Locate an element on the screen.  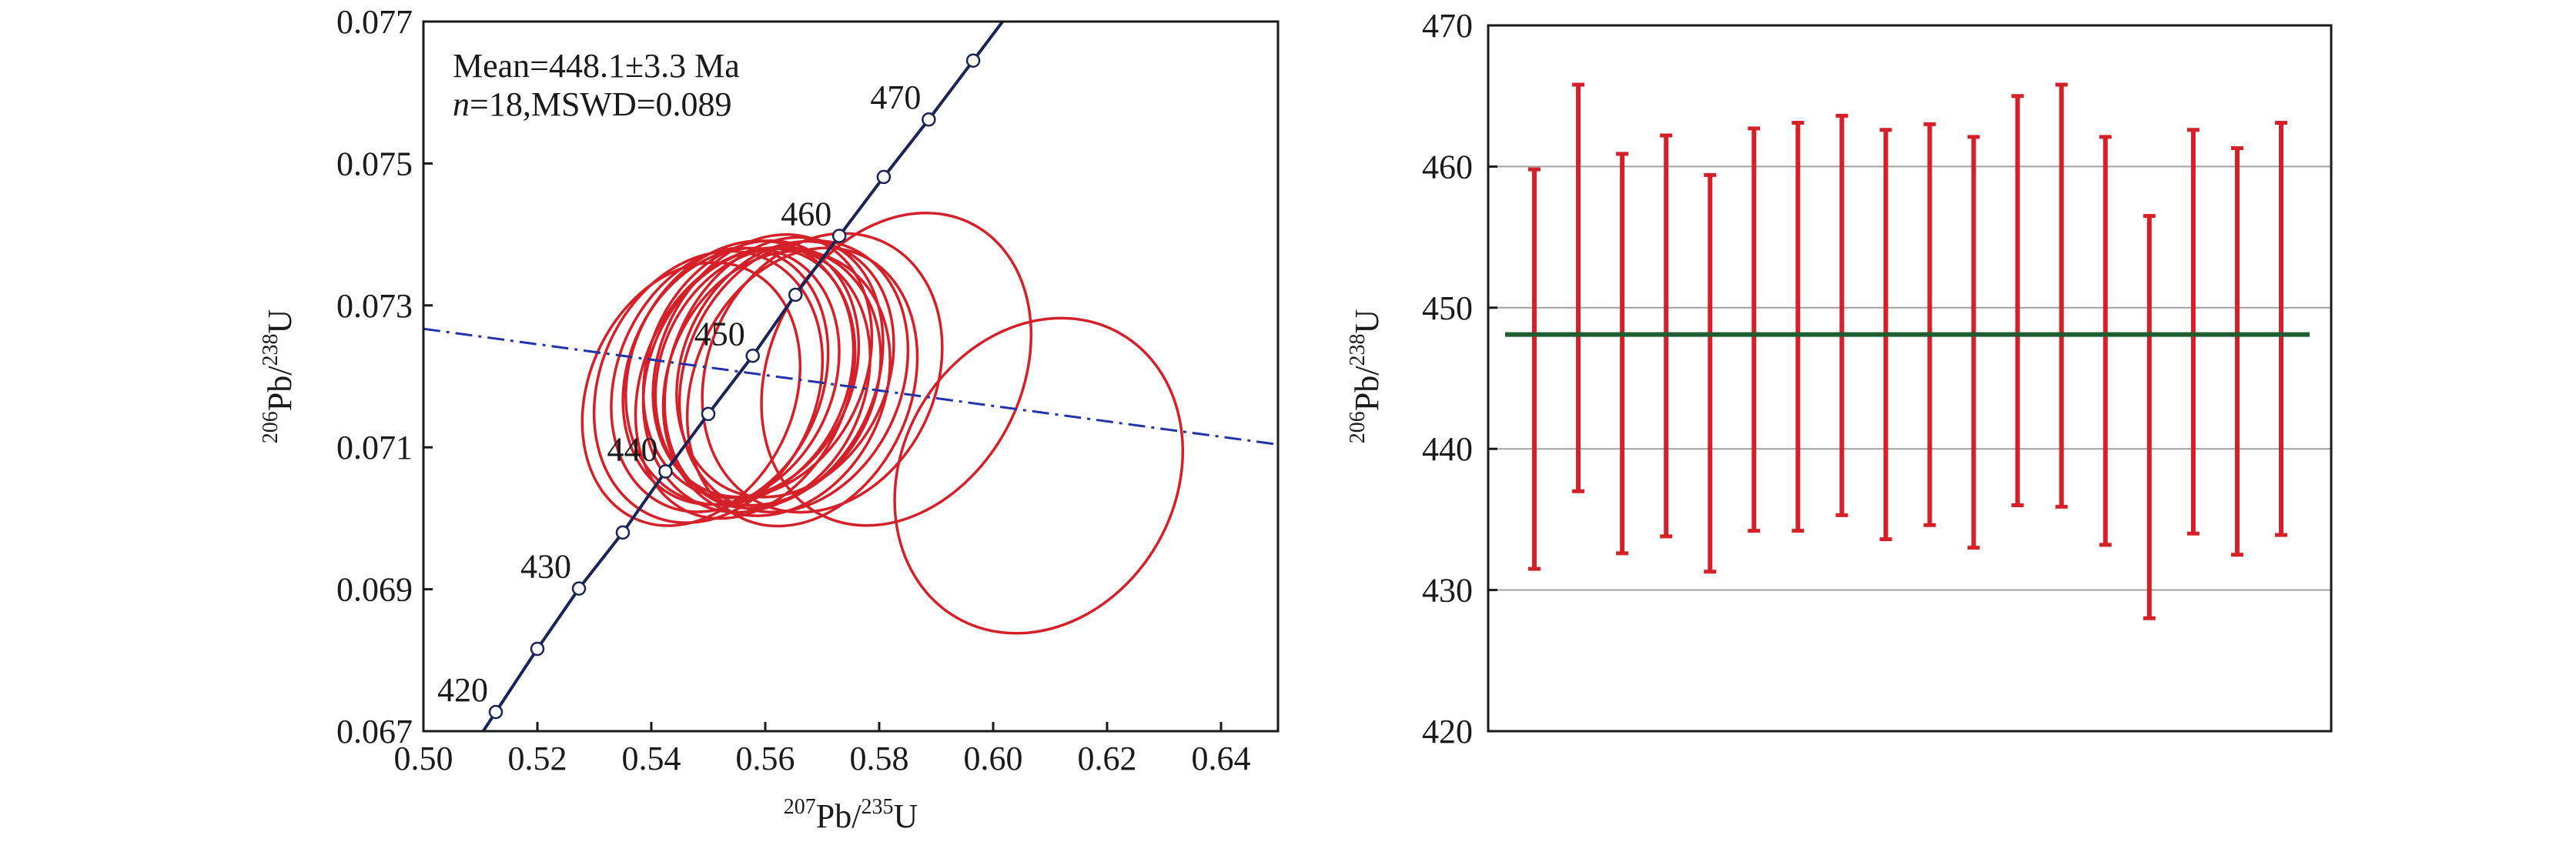
x-tick-label: 0.52 is located at coordinates (537, 758).